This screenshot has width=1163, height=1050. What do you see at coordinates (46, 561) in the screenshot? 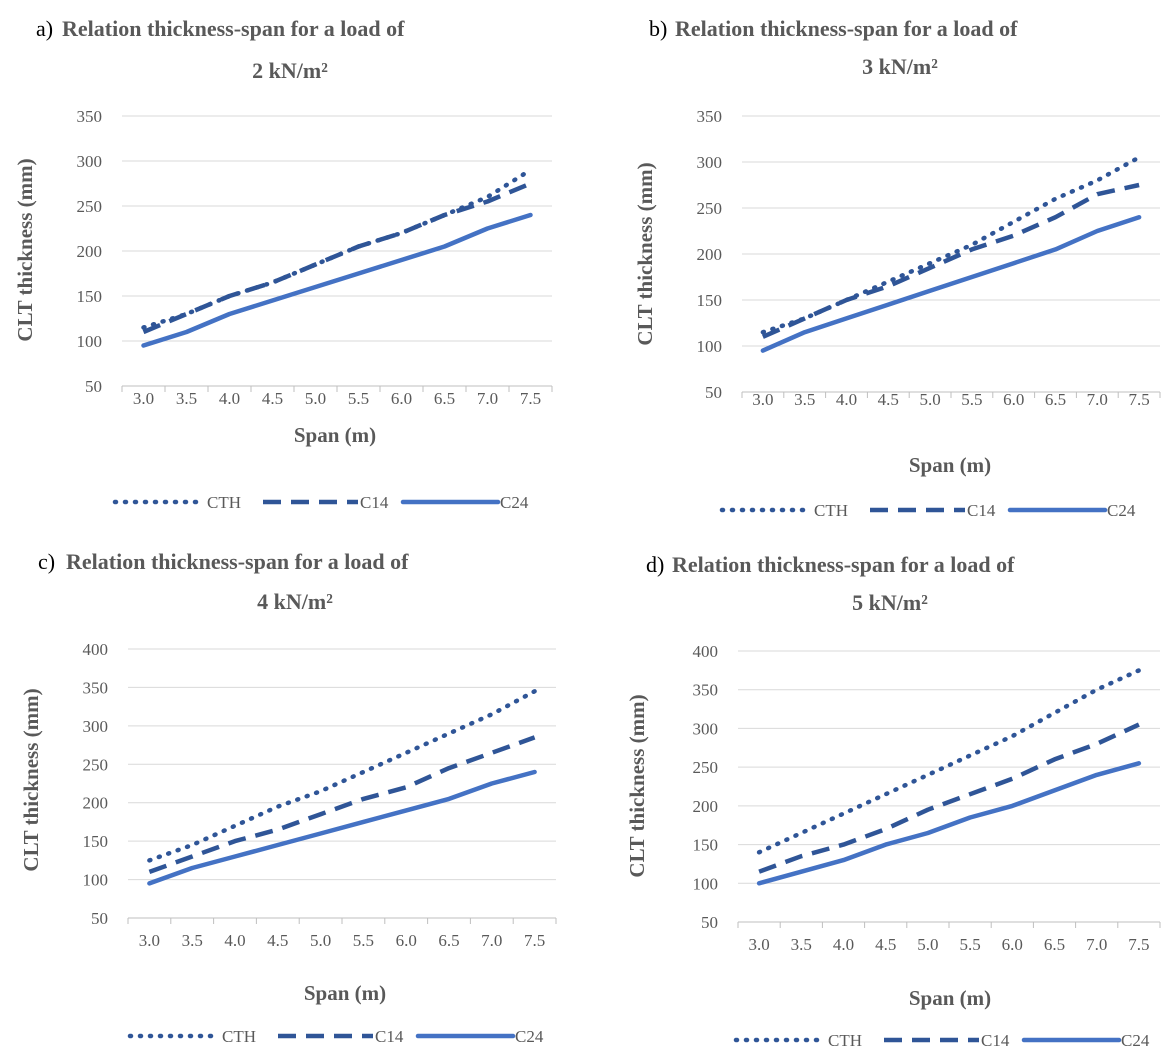
I see `panel-letter: c)` at bounding box center [46, 561].